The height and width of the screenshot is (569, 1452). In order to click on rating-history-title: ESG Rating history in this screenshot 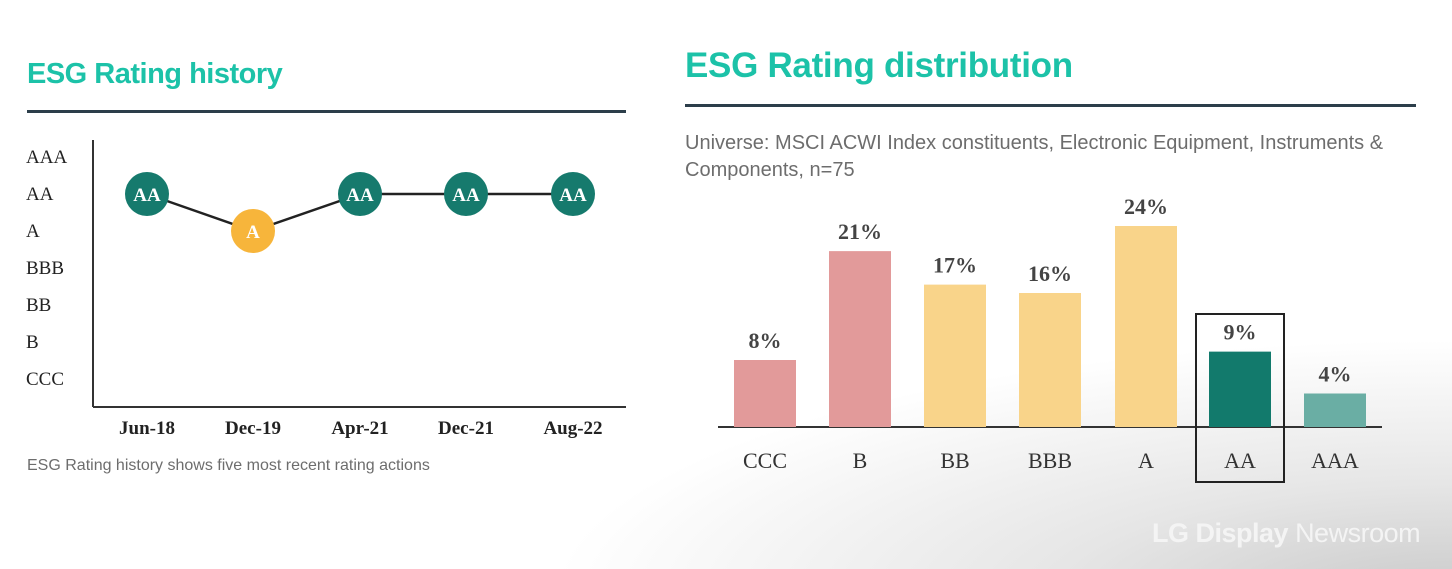, I will do `click(155, 74)`.